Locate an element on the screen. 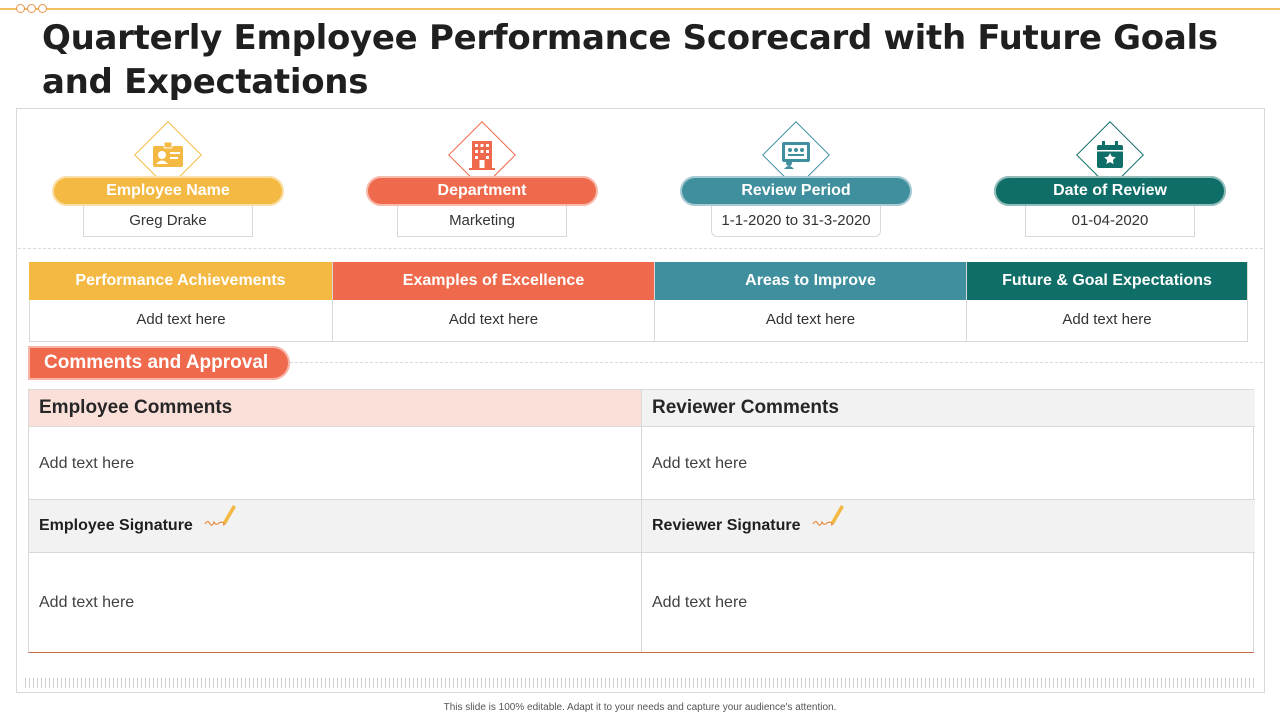 Image resolution: width=1280 pixels, height=720 pixels. reviewer-signature-text: Add text here is located at coordinates (700, 602).